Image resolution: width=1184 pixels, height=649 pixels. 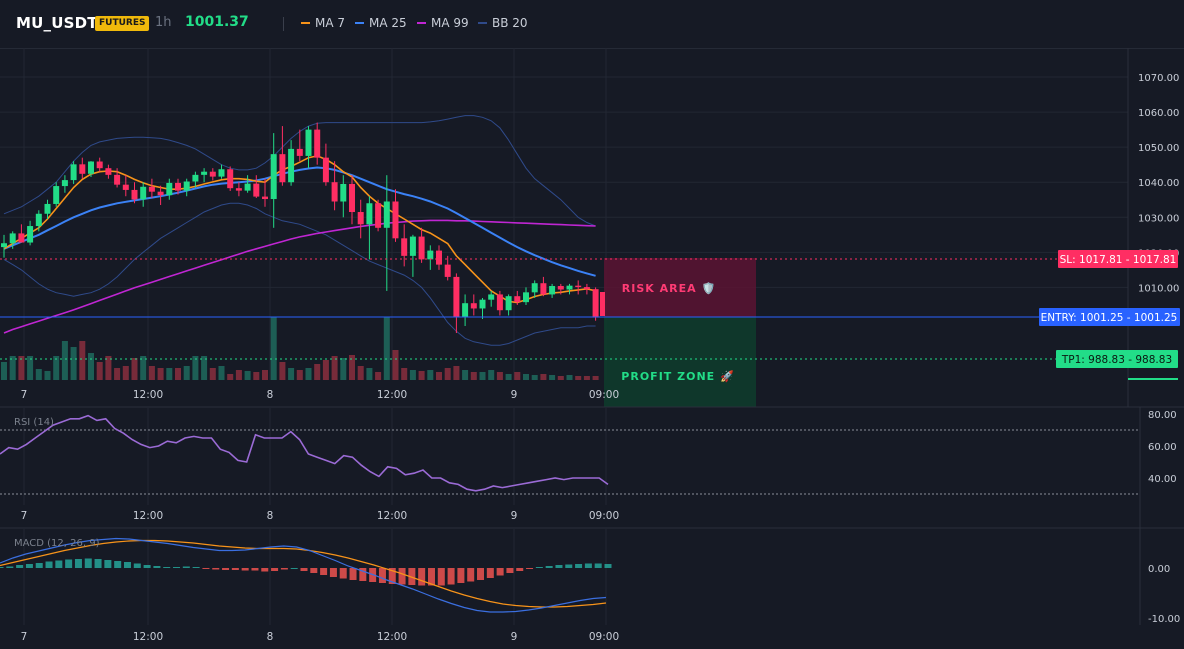 I want to click on ma25-swatch-icon, so click(x=359, y=22).